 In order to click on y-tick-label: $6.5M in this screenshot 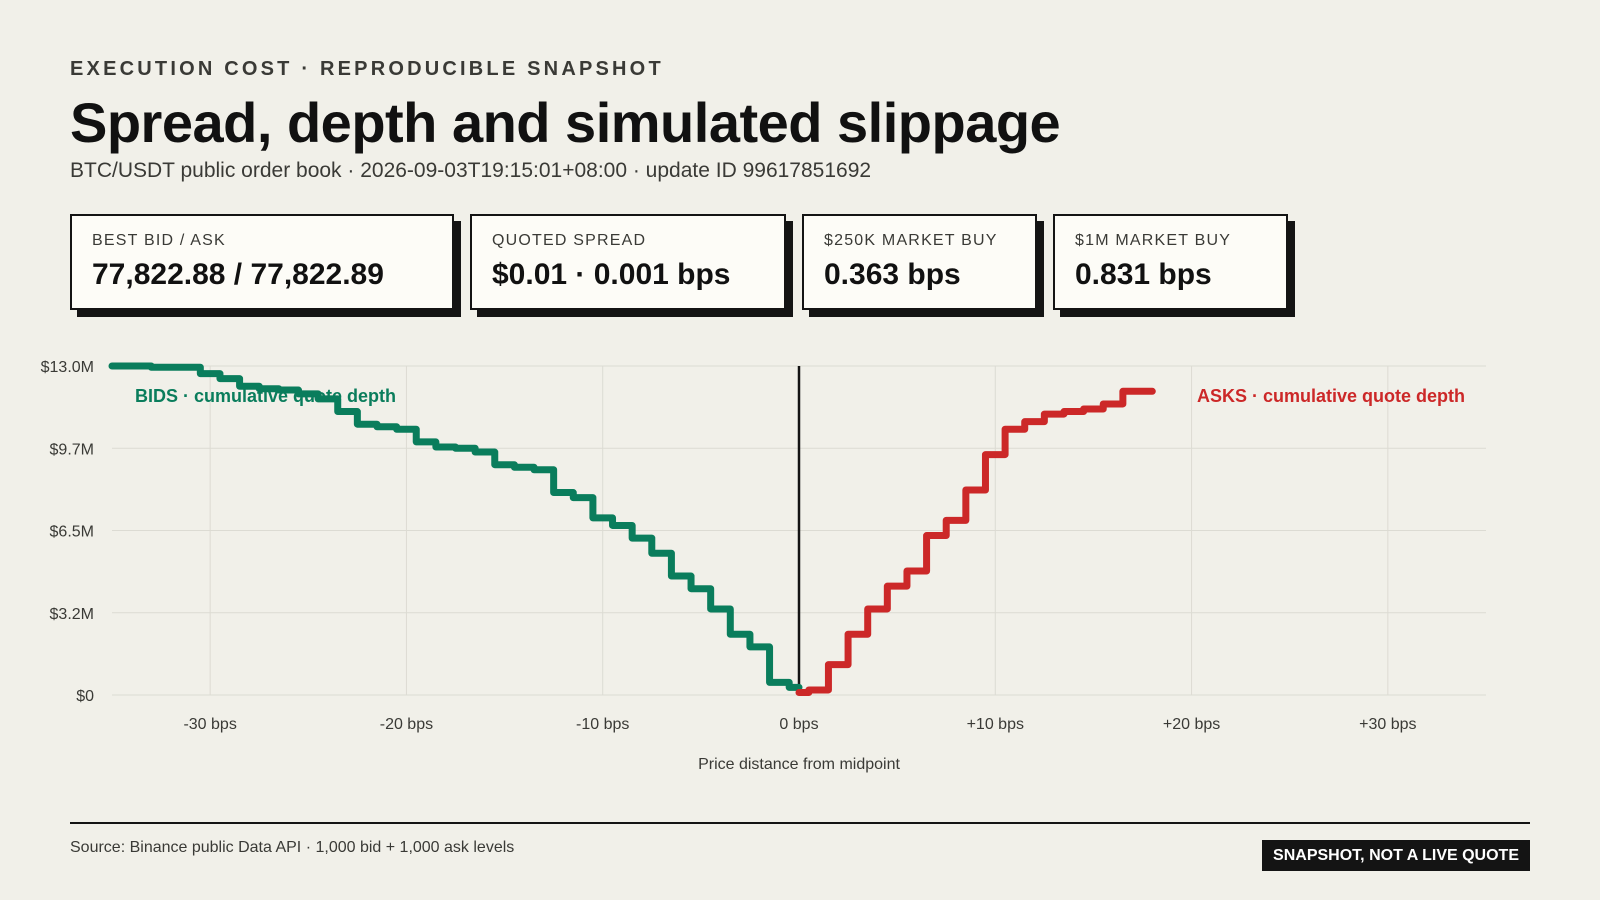, I will do `click(72, 532)`.